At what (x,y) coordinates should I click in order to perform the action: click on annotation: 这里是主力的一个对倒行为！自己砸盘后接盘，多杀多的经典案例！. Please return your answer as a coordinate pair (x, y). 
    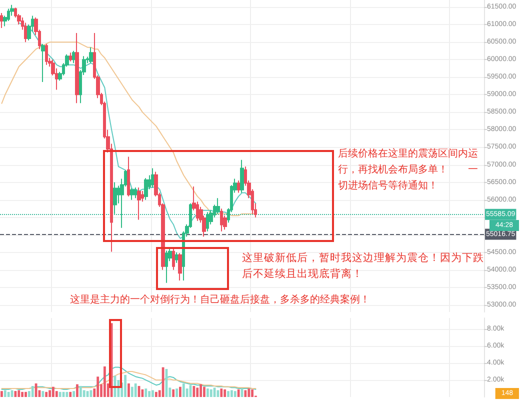
    Looking at the image, I should click on (220, 300).